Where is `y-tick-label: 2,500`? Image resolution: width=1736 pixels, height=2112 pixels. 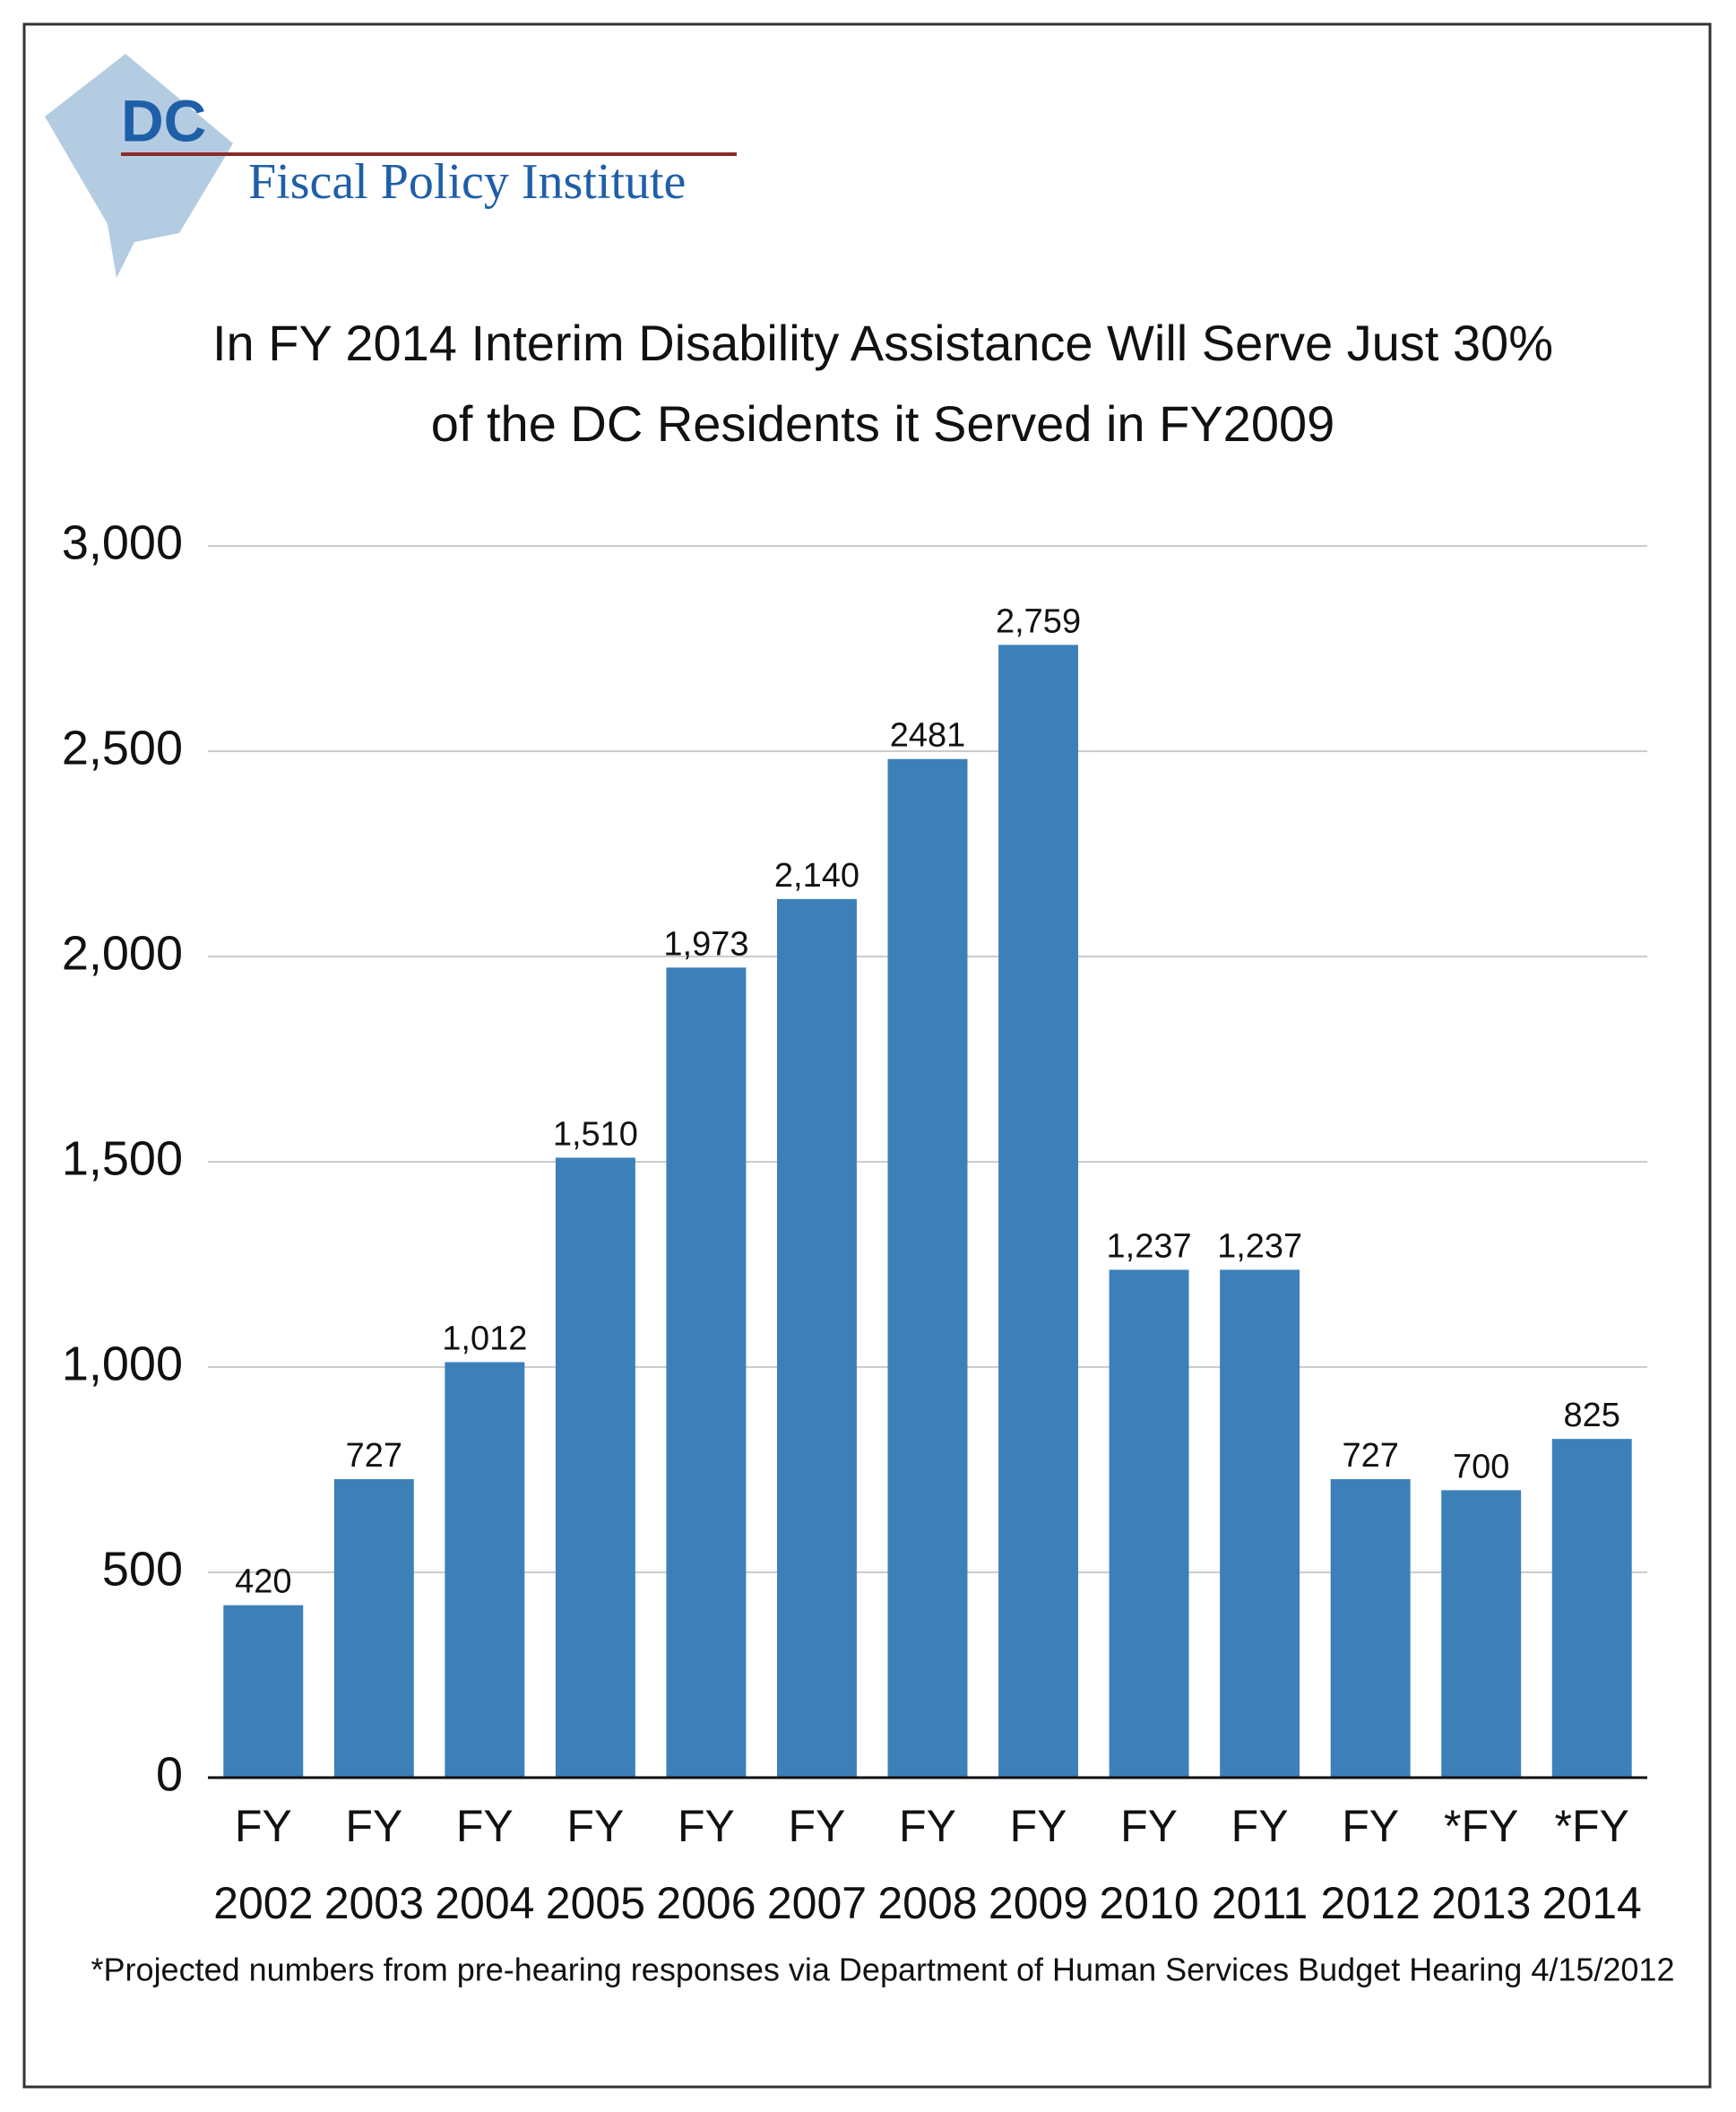 y-tick-label: 2,500 is located at coordinates (122, 748).